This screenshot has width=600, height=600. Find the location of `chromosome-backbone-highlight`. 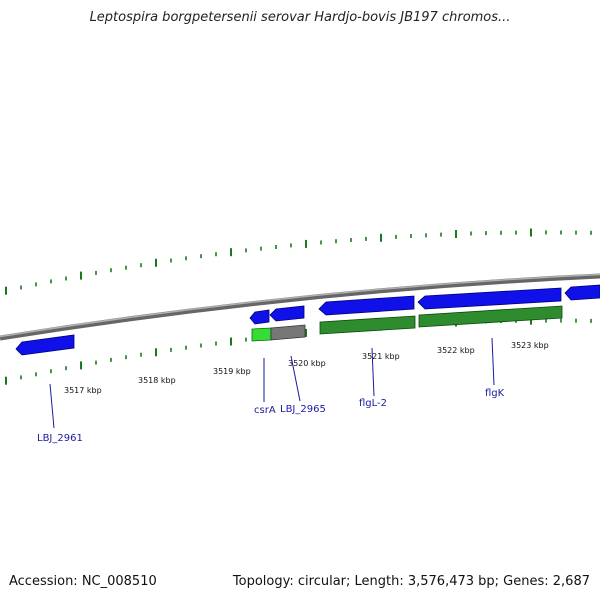

chromosome-backbone-highlight is located at coordinates (300, 305).